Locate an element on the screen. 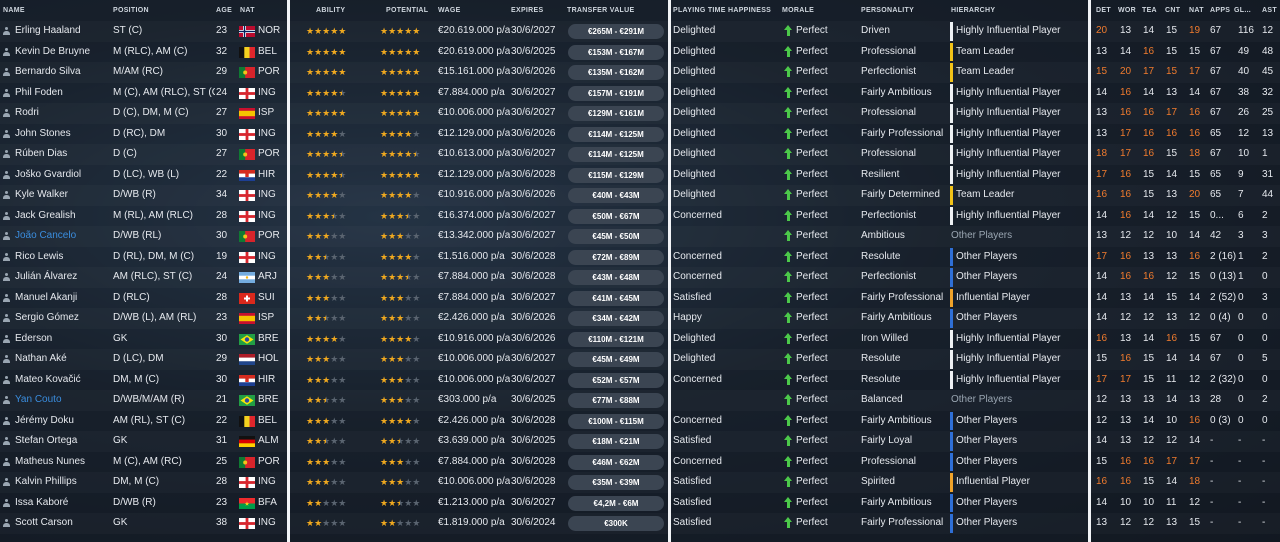 Image resolution: width=1280 pixels, height=542 pixels. player-name: Kyle Walker is located at coordinates (41, 194).